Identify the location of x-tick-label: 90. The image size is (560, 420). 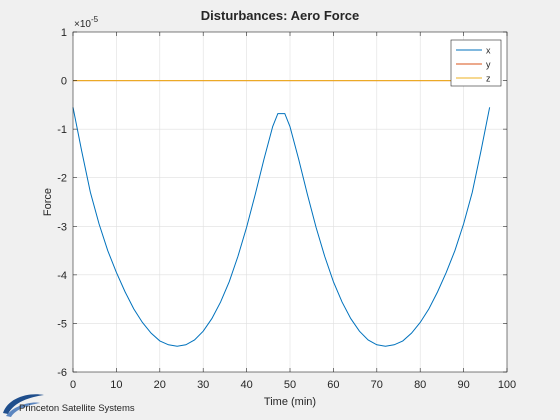
(463, 385).